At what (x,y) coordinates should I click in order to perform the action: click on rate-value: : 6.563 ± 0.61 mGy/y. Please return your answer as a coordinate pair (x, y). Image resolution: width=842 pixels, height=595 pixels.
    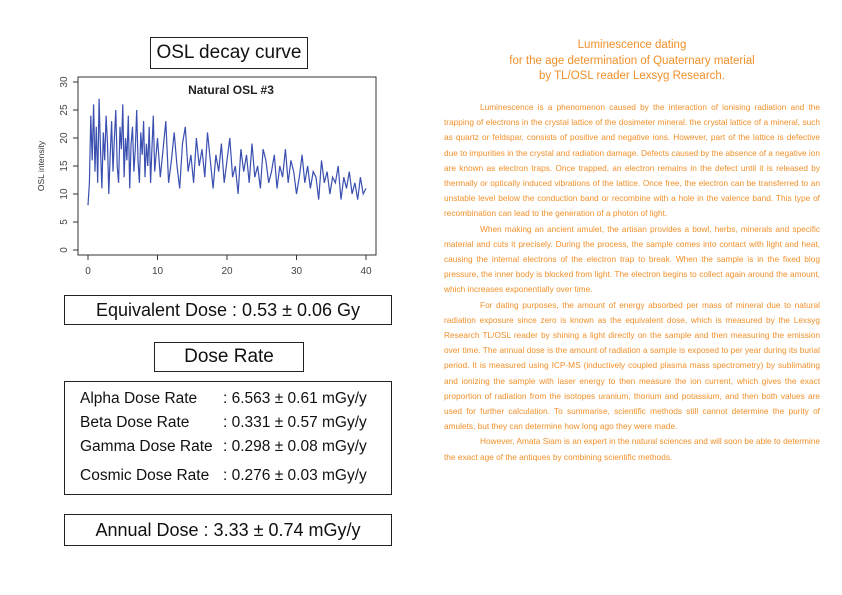
    Looking at the image, I should click on (295, 398).